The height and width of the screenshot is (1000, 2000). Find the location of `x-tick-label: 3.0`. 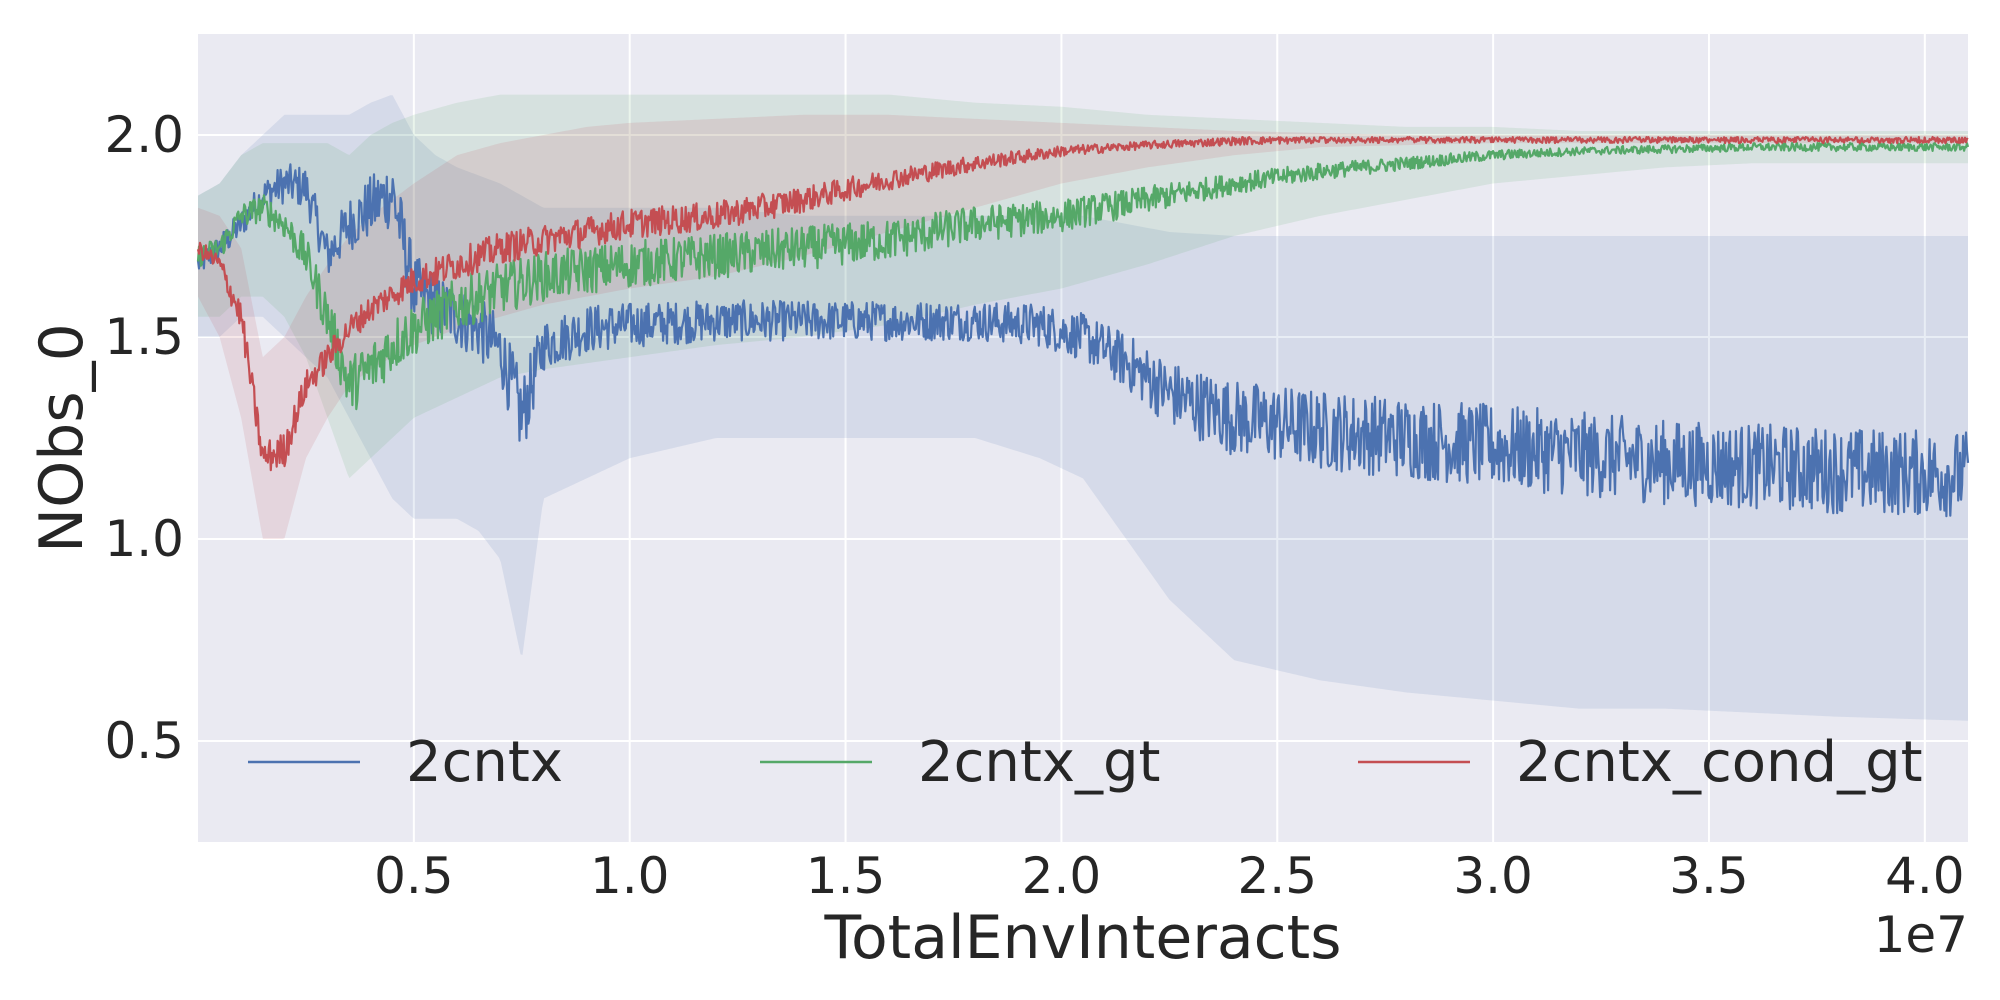

x-tick-label: 3.0 is located at coordinates (1493, 876).